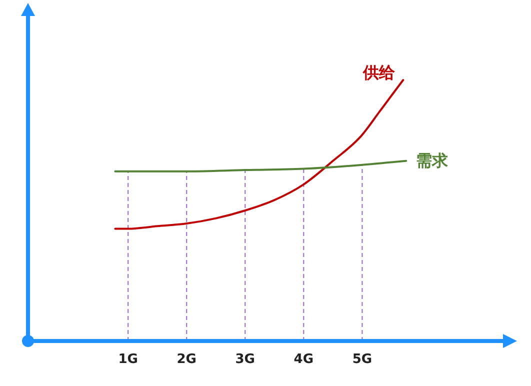  Describe the element at coordinates (379, 72) in the screenshot. I see `series-label: 供给` at that location.